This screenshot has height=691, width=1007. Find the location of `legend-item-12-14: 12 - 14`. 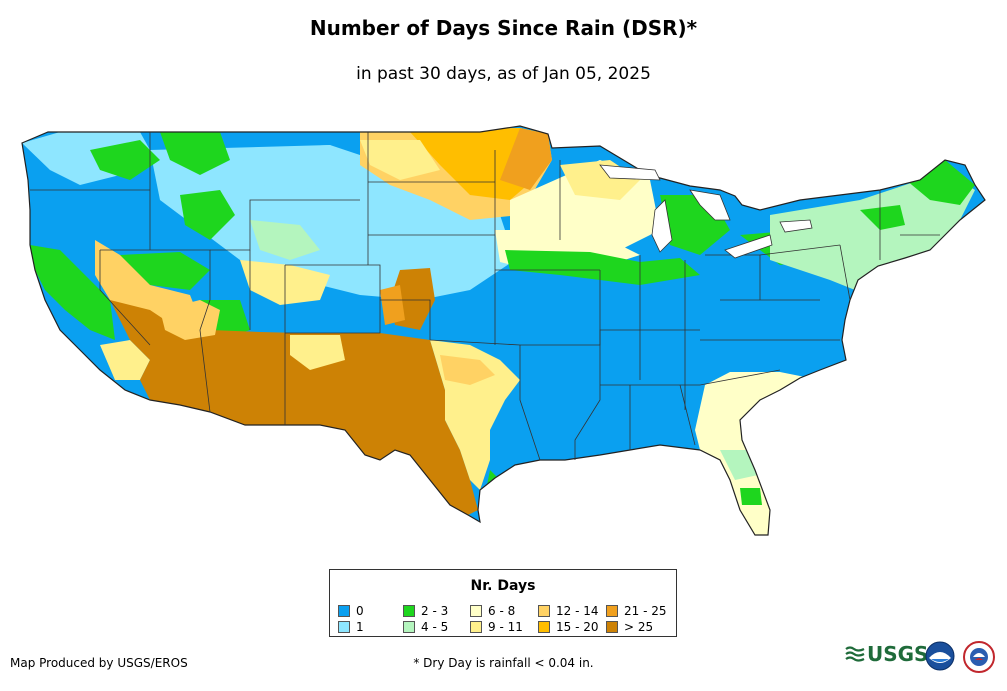

legend-item-12-14: 12 - 14 is located at coordinates (568, 611).